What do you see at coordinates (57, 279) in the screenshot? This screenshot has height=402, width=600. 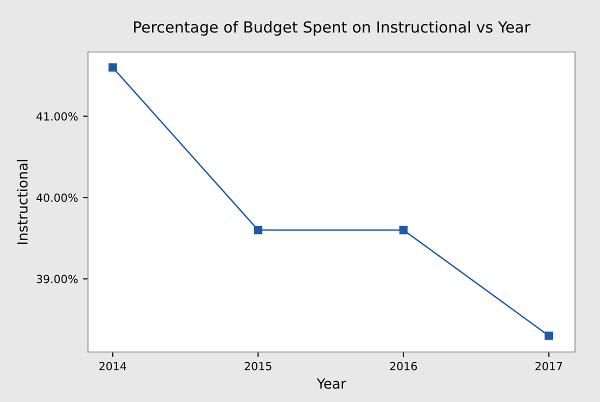 I see `y-tick-label: 39.00%` at bounding box center [57, 279].